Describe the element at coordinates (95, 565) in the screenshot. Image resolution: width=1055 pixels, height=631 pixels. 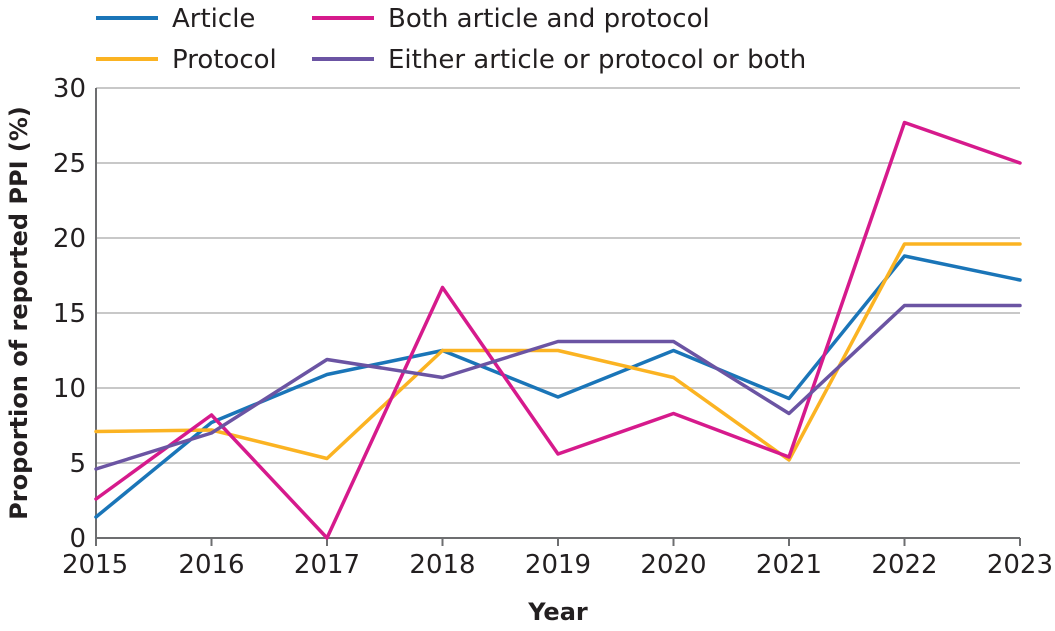
I see `x-tick-label: 2015` at that location.